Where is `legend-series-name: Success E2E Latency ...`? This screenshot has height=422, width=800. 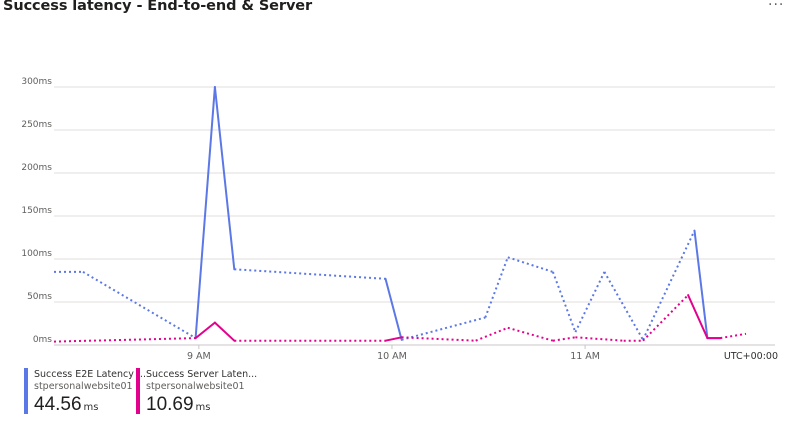 legend-series-name: Success E2E Latency ... is located at coordinates (90, 374).